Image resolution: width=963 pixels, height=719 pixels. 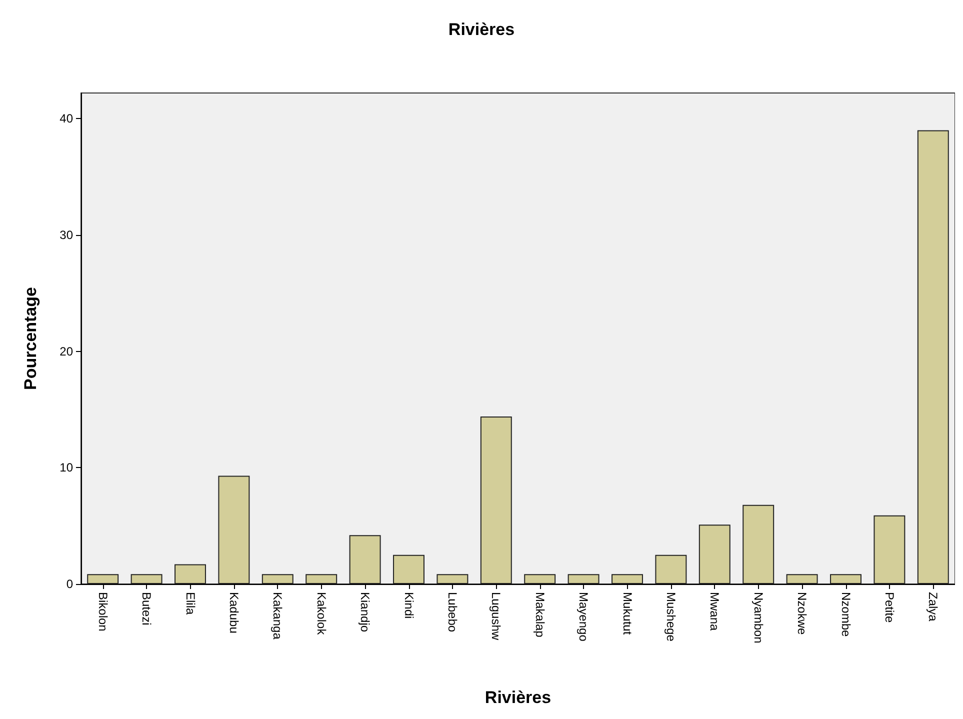 I want to click on x-tick-label: Nzokwe, so click(x=802, y=614).